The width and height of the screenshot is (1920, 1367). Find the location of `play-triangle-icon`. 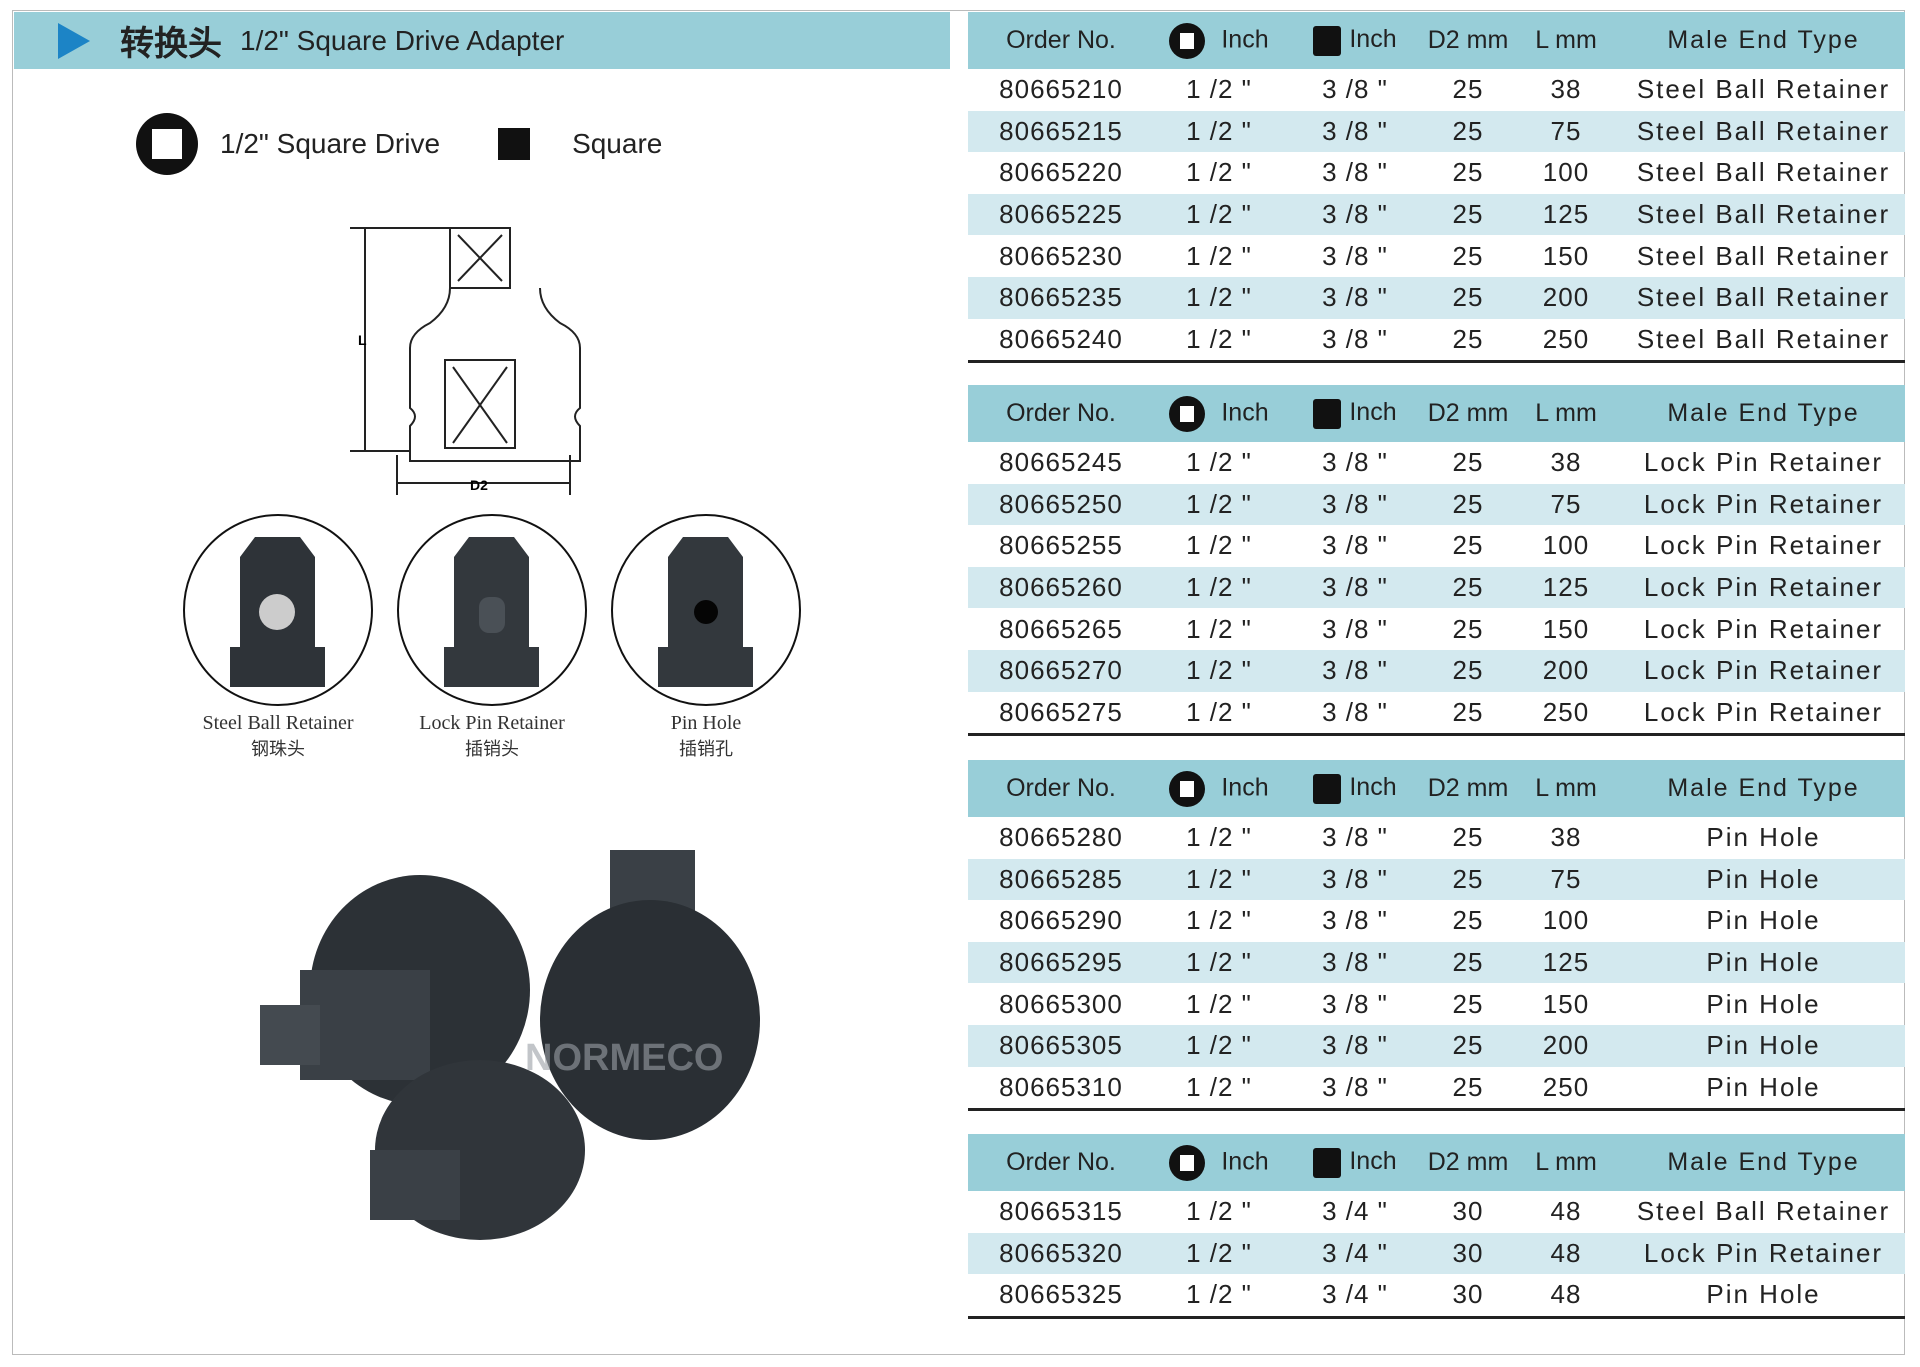

play-triangle-icon is located at coordinates (74, 40).